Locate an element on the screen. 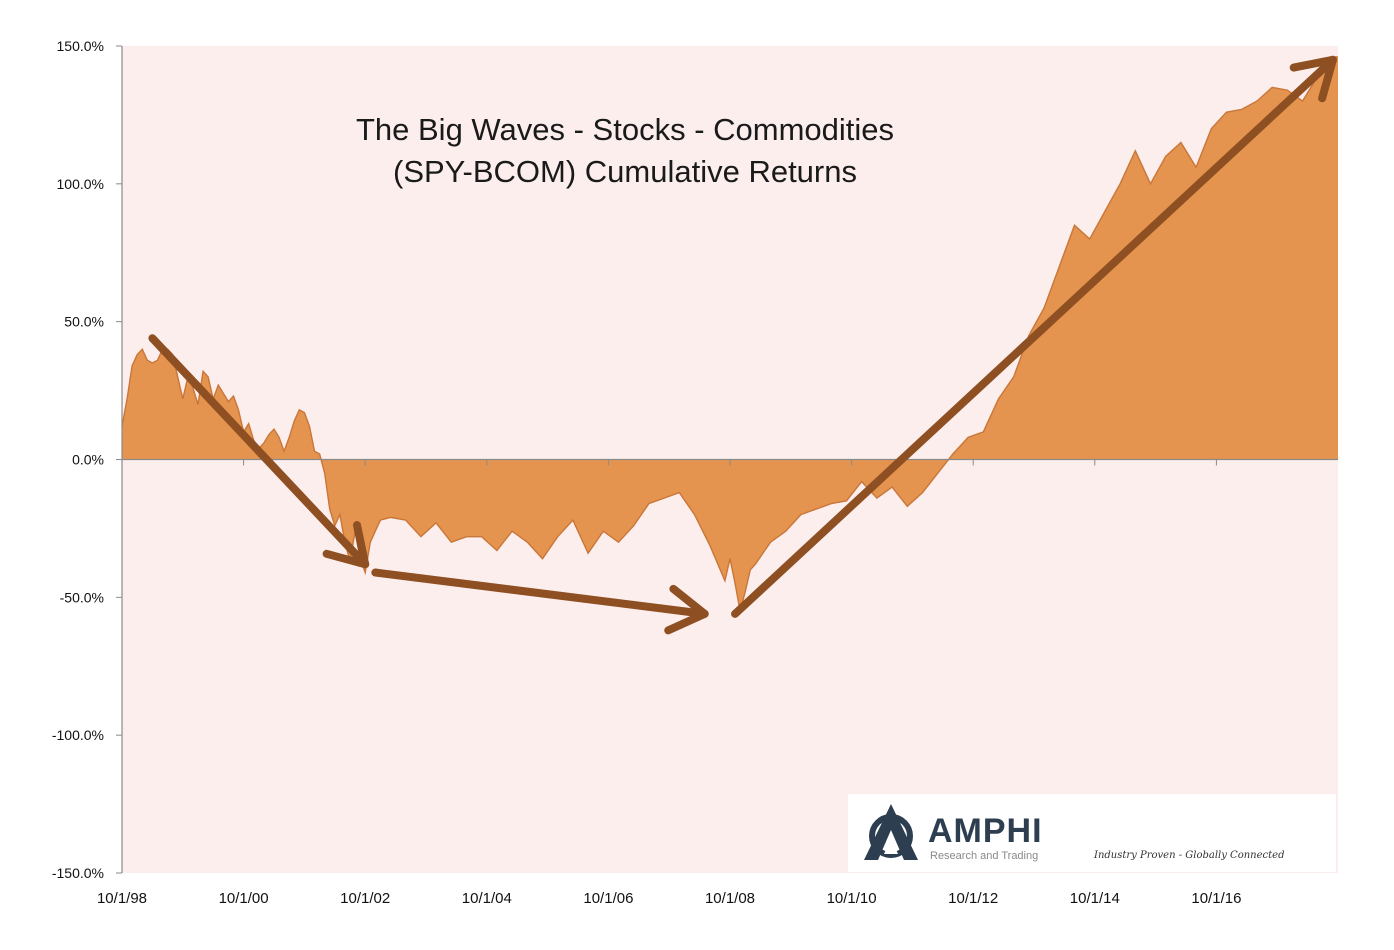 The image size is (1394, 950). y-tick-label: 0.0% is located at coordinates (88, 460).